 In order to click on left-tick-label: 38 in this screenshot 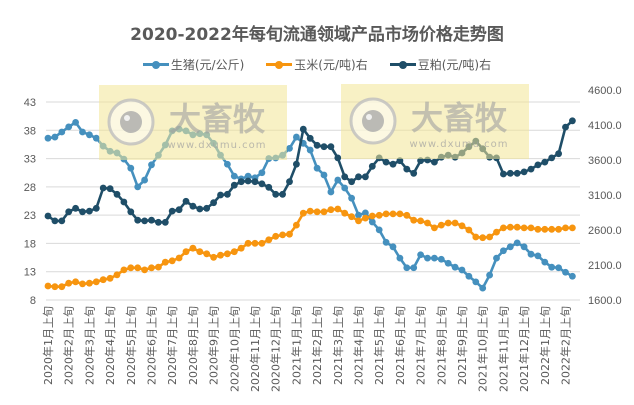, I will do `click(30, 131)`.